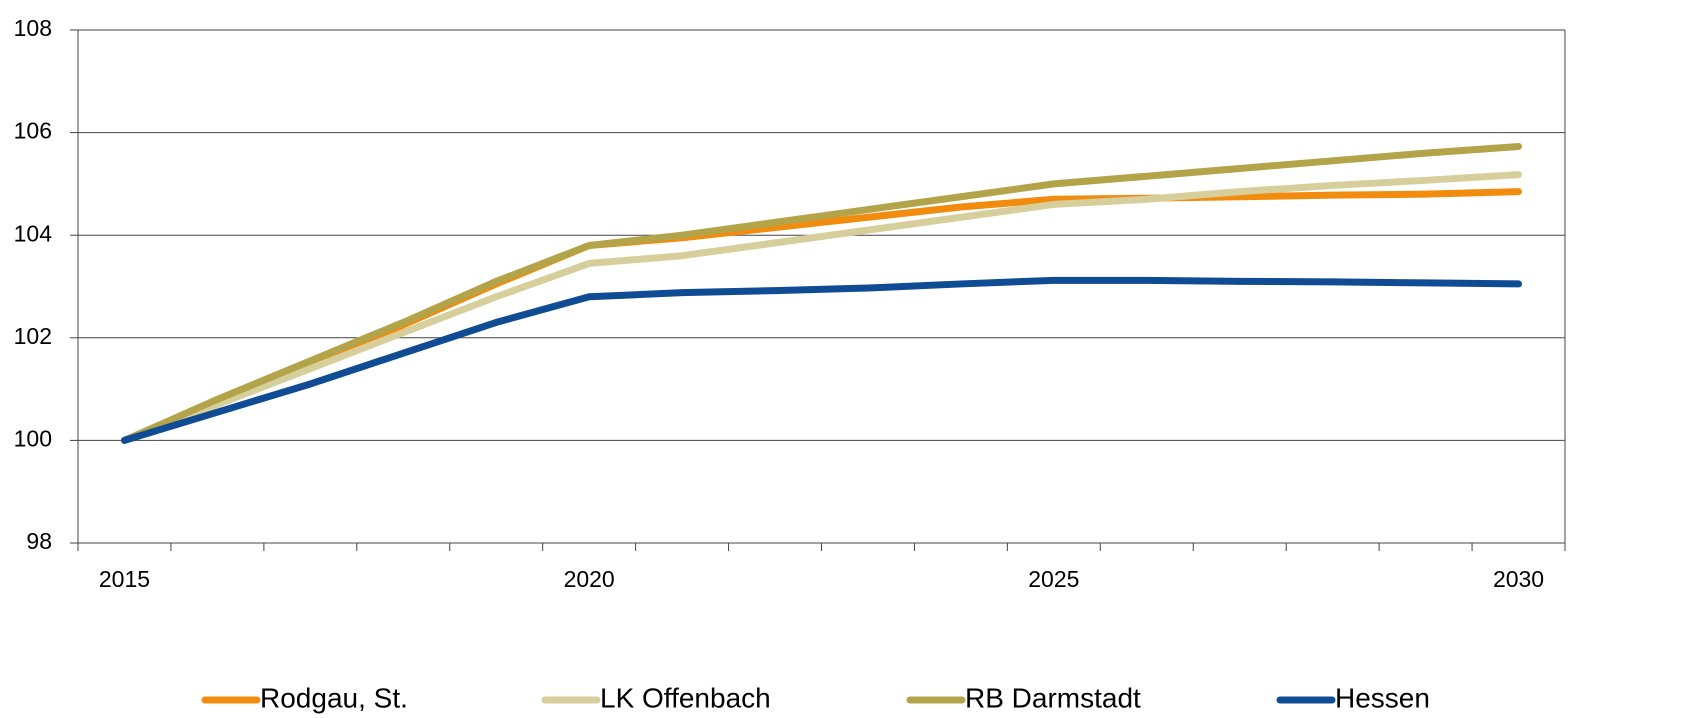  Describe the element at coordinates (1053, 579) in the screenshot. I see `x-tick-label: 2025` at that location.